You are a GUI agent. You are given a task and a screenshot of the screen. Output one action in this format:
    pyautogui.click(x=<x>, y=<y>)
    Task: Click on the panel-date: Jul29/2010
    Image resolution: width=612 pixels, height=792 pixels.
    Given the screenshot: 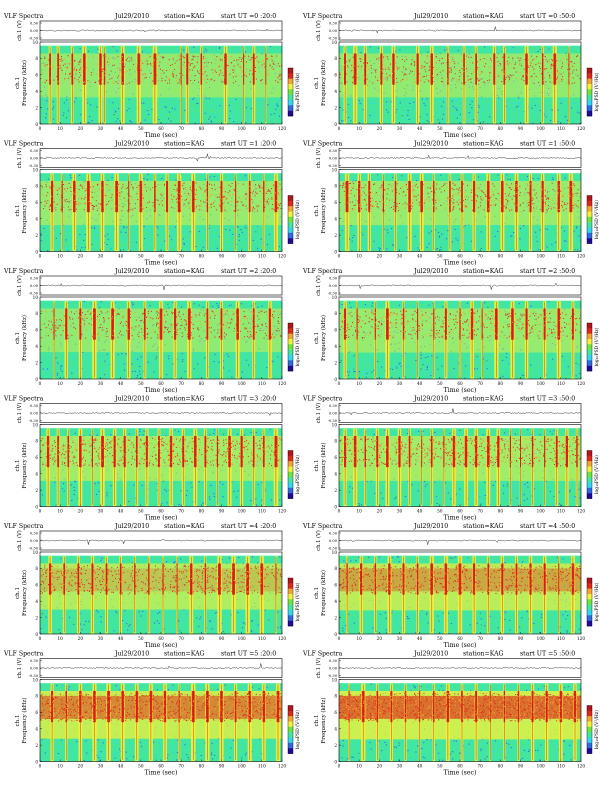 What is the action you would take?
    pyautogui.click(x=131, y=399)
    